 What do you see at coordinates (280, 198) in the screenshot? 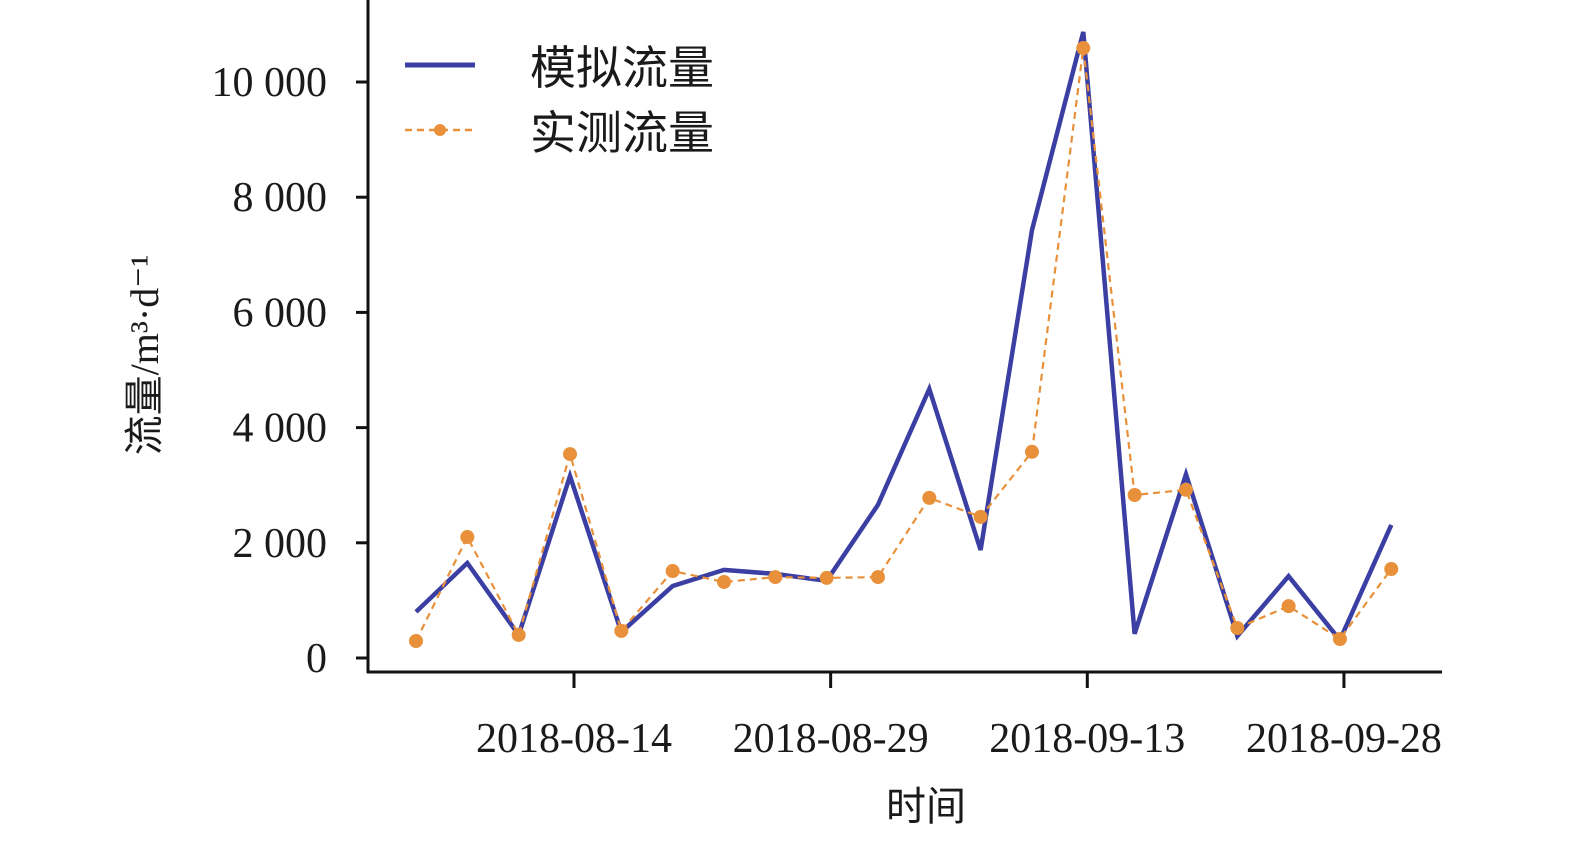
I see `y-tick-label: 8 000` at bounding box center [280, 198].